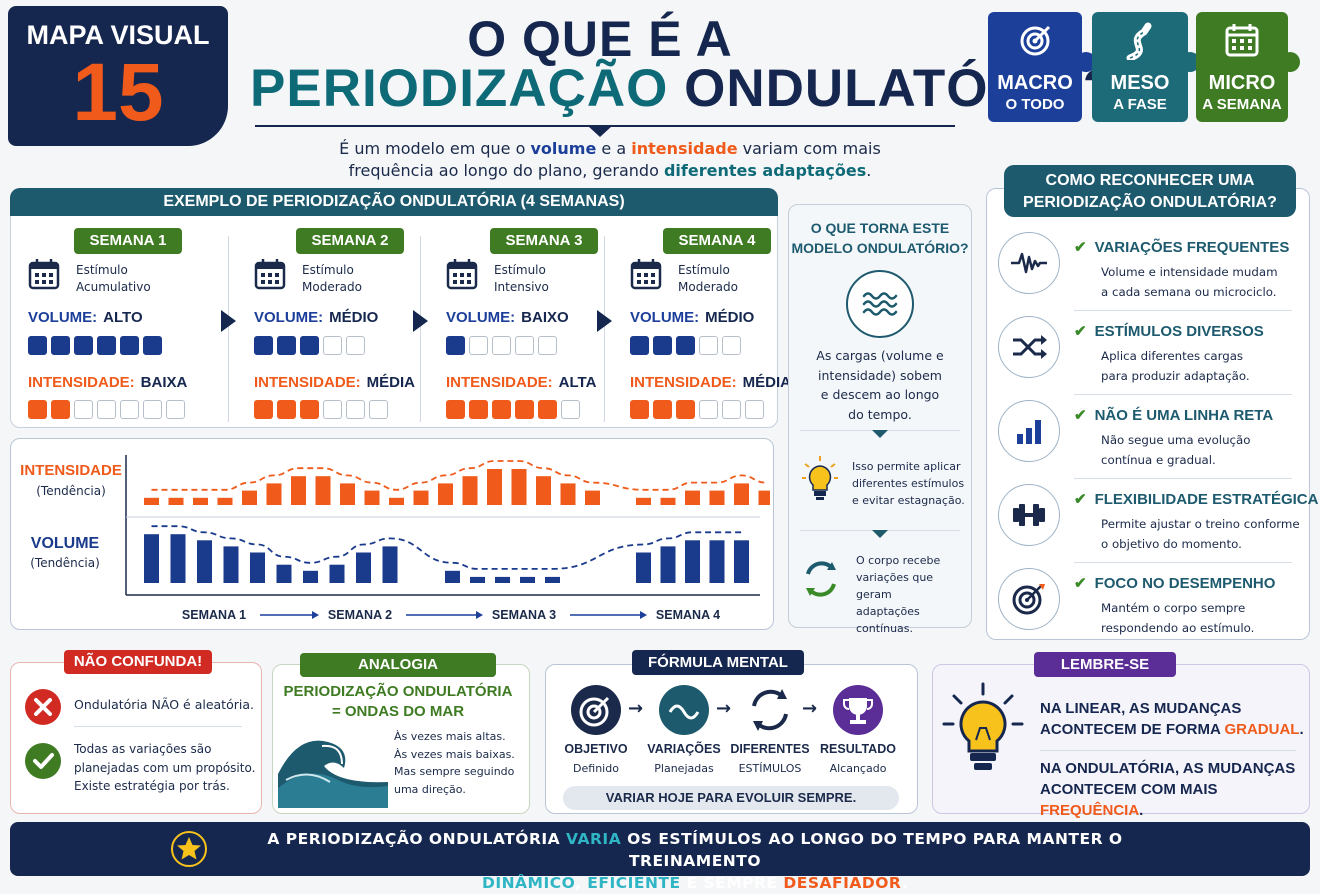 Image resolution: width=1320 pixels, height=894 pixels. I want to click on puzzle-macro-title: MACRO, so click(1035, 83).